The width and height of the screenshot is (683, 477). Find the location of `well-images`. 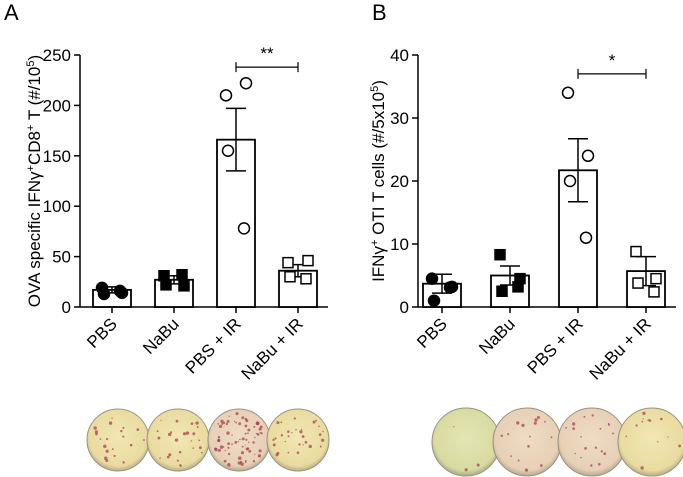

well-images is located at coordinates (384, 442).